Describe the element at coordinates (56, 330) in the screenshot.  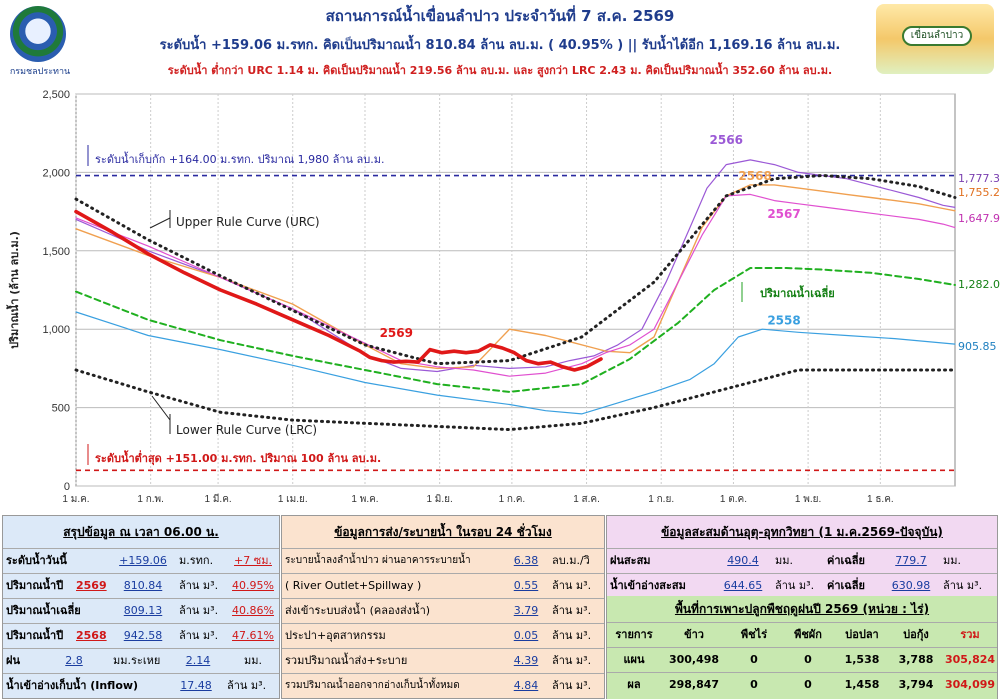
I see `y-tick-label: 1,000` at that location.